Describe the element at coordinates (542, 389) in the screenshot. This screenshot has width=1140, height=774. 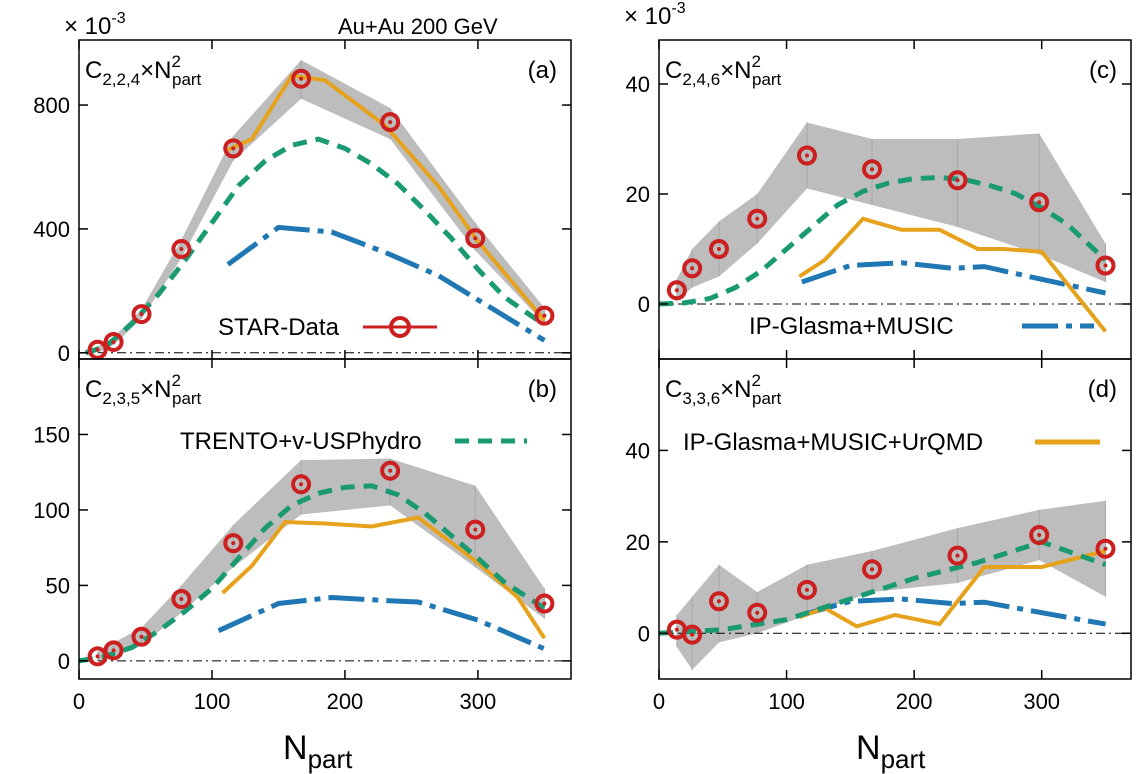
I see `panel-letter-label: (b)` at that location.